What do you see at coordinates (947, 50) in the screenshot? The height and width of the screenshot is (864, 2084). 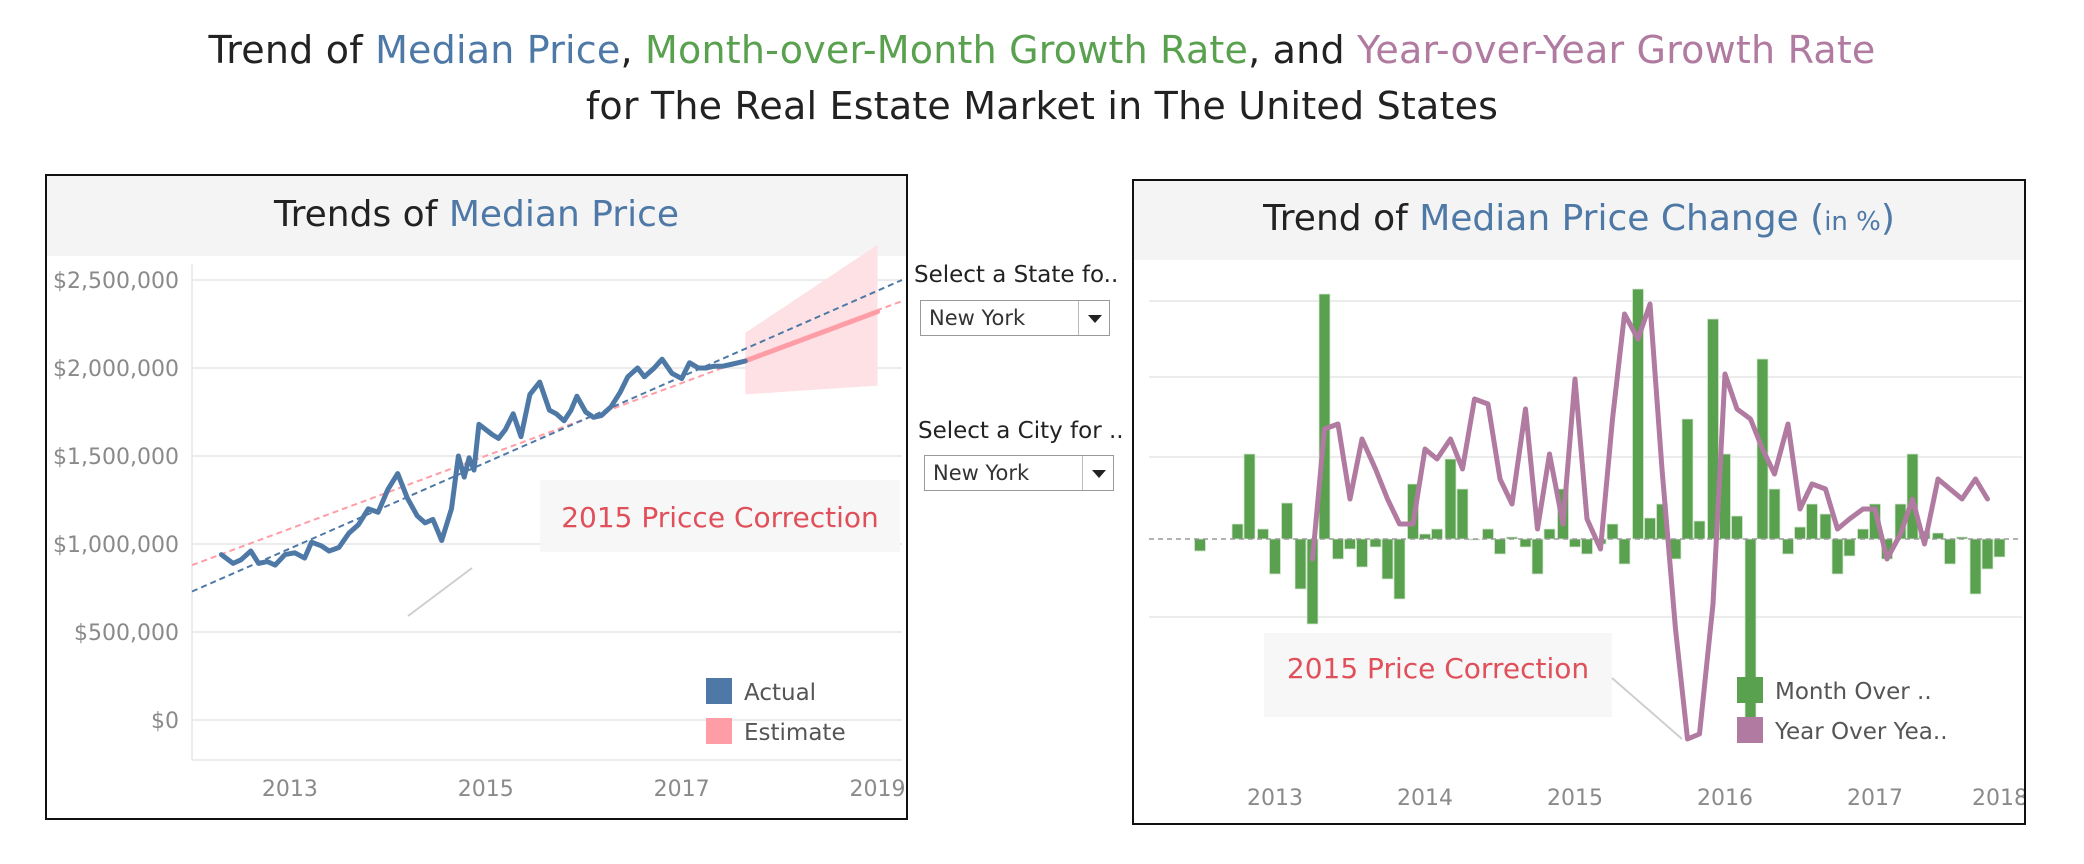 I see `title-seg-mom: Month-over-Month Growth Rate` at bounding box center [947, 50].